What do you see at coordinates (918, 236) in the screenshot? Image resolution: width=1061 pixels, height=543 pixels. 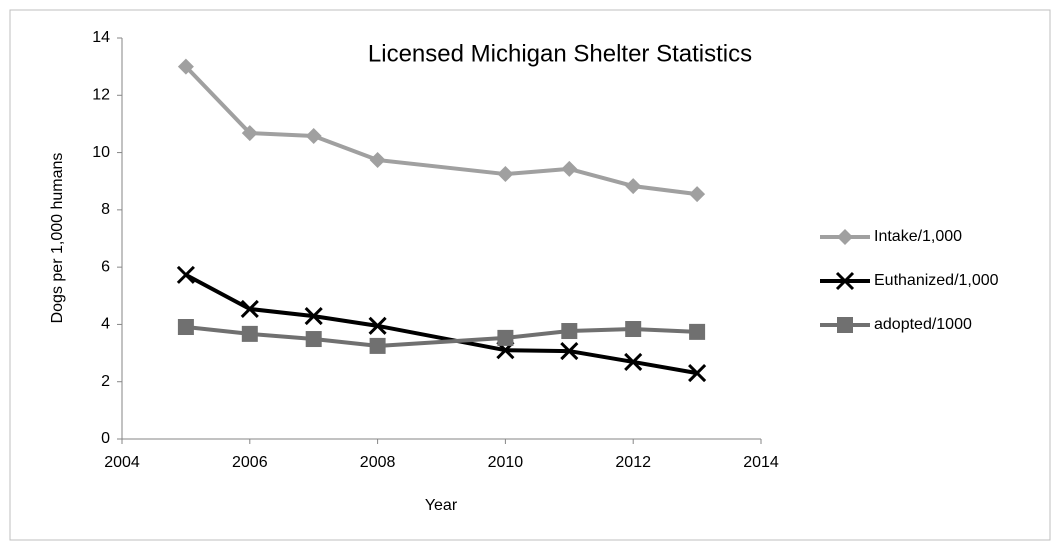 I see `legend-label: Intake/1,000` at bounding box center [918, 236].